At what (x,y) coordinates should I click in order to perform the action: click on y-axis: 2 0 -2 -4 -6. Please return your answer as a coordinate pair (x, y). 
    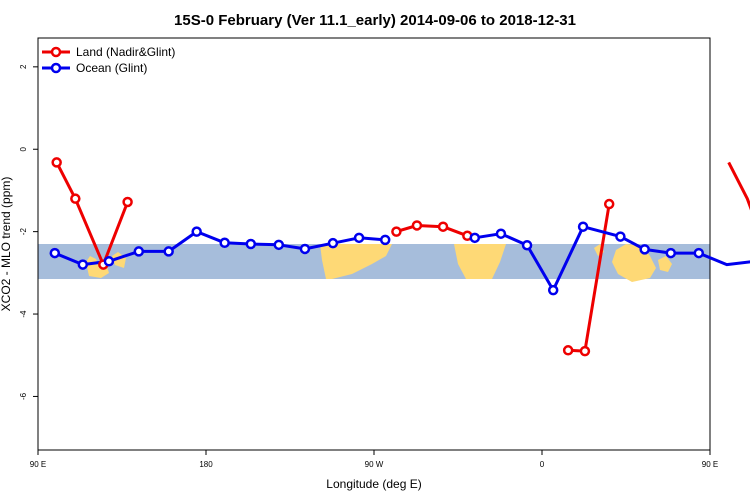
    Looking at the image, I should click on (28, 232).